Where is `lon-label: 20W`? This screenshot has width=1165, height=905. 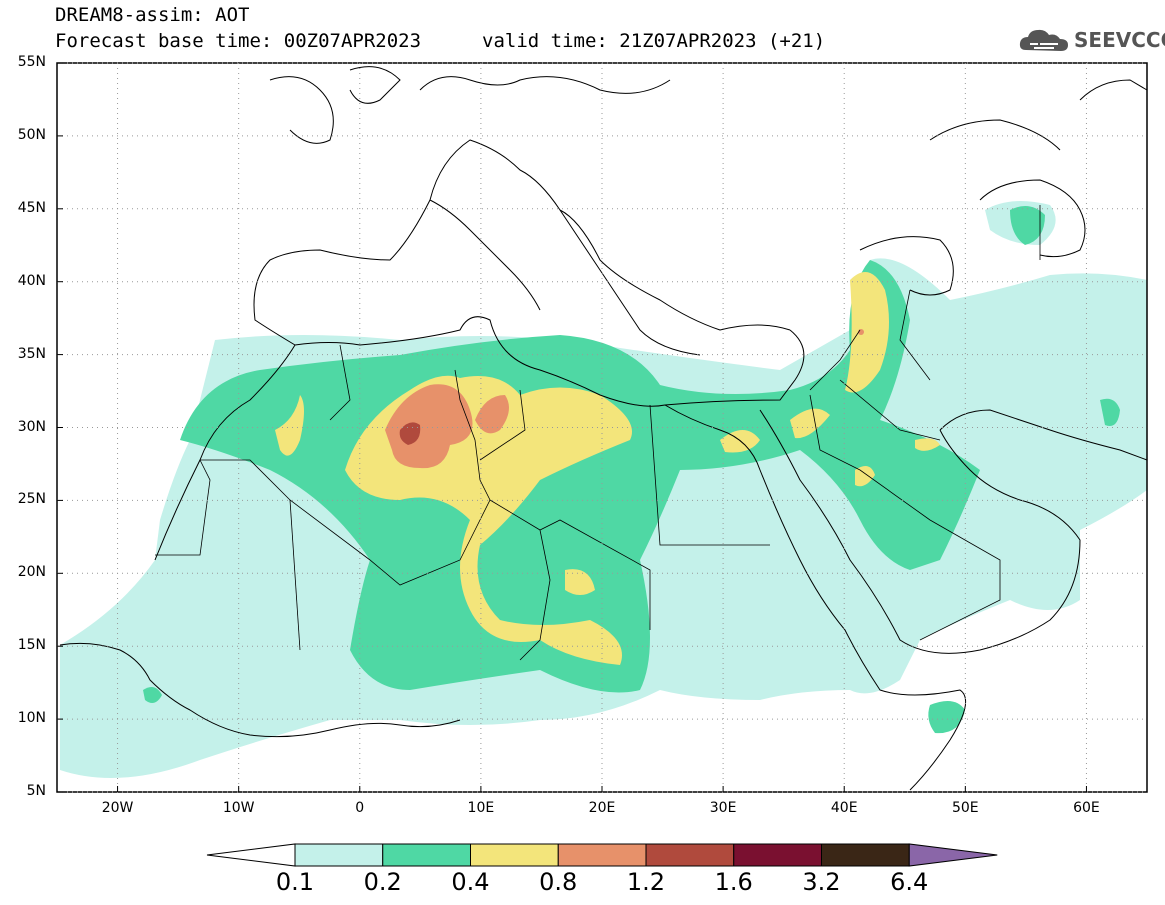
lon-label: 20W is located at coordinates (117, 808).